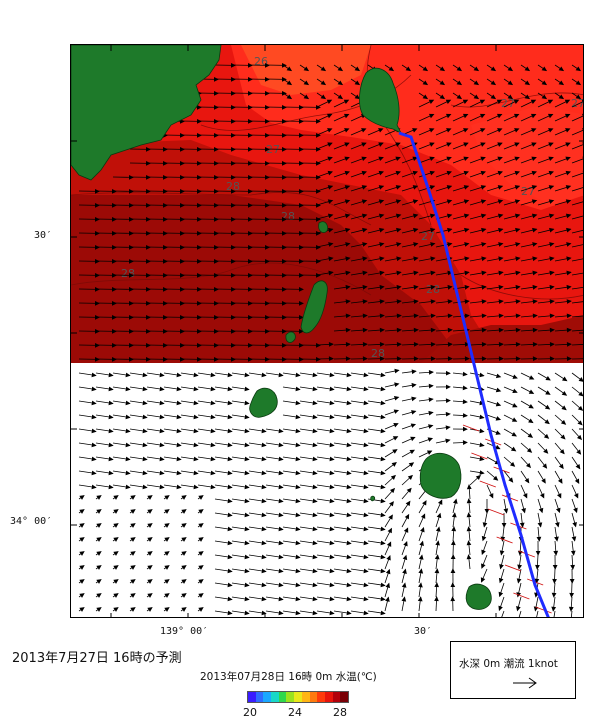 The width and height of the screenshot is (596, 722). Describe the element at coordinates (290, 337) in the screenshot. I see `islet` at that location.